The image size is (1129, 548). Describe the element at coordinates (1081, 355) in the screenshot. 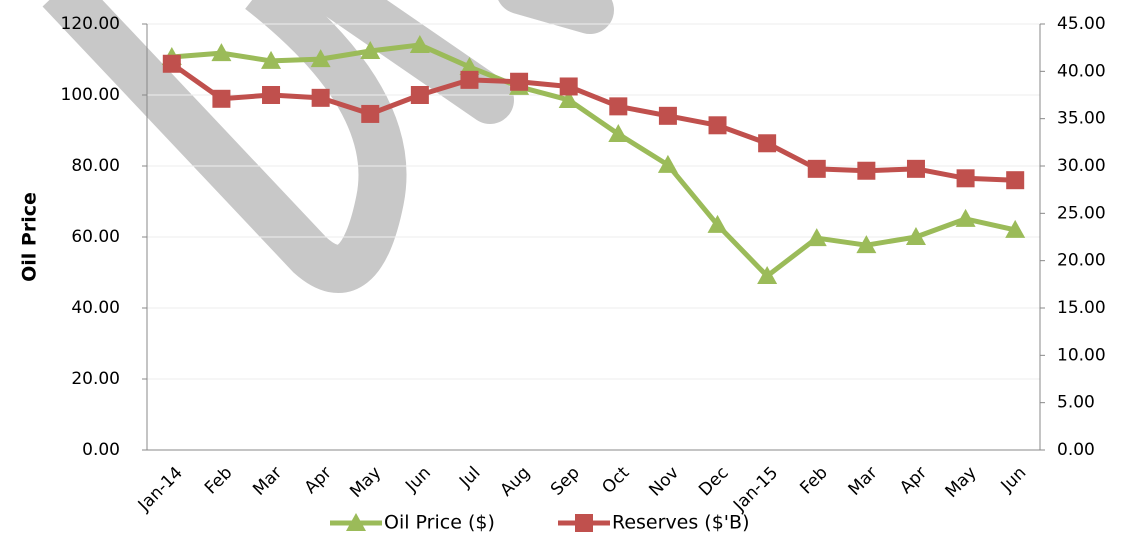

I see `y2-tick-label: 10.00` at that location.